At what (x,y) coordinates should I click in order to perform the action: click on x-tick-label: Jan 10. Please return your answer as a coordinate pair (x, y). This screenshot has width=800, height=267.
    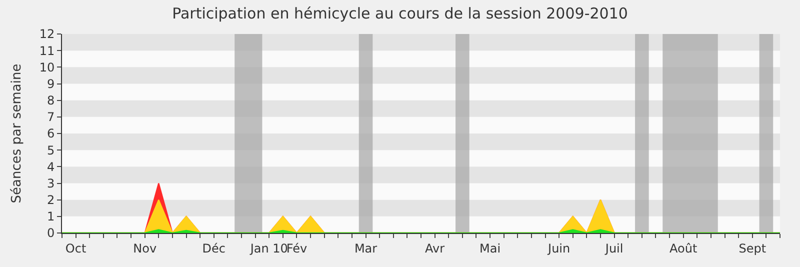
    Looking at the image, I should click on (268, 248).